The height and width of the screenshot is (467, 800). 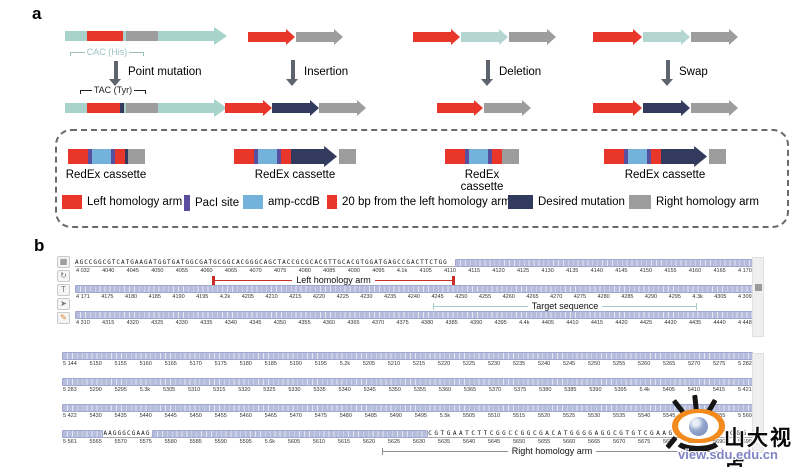 I want to click on position-tick-label: 4175, so click(x=107, y=297).